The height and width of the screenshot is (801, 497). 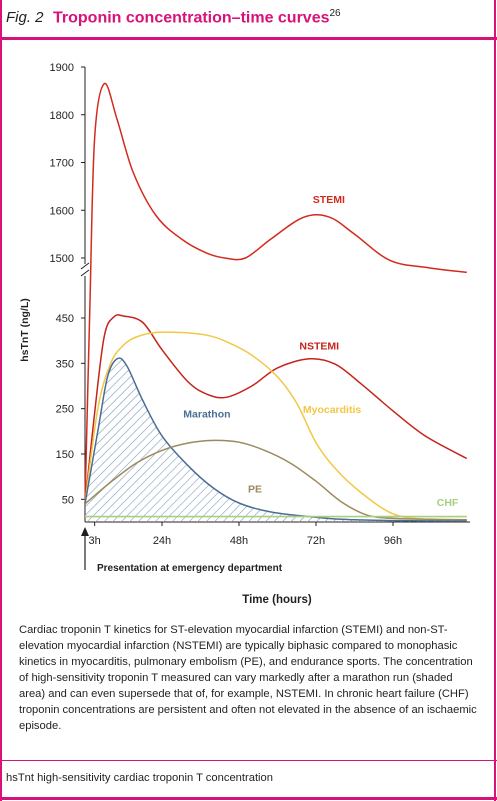 What do you see at coordinates (62, 259) in the screenshot?
I see `y-tick-label: 1500` at bounding box center [62, 259].